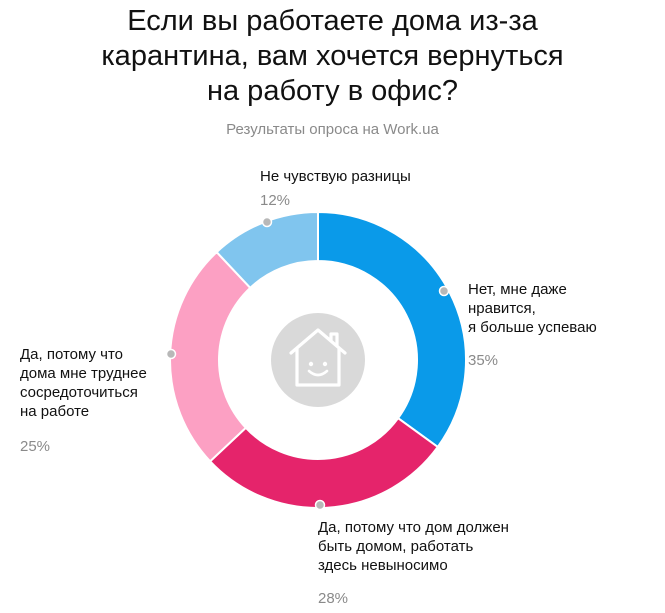 The height and width of the screenshot is (613, 665). What do you see at coordinates (332, 129) in the screenshot?
I see `chart-subtitle: Результаты опроса на Work.ua` at bounding box center [332, 129].